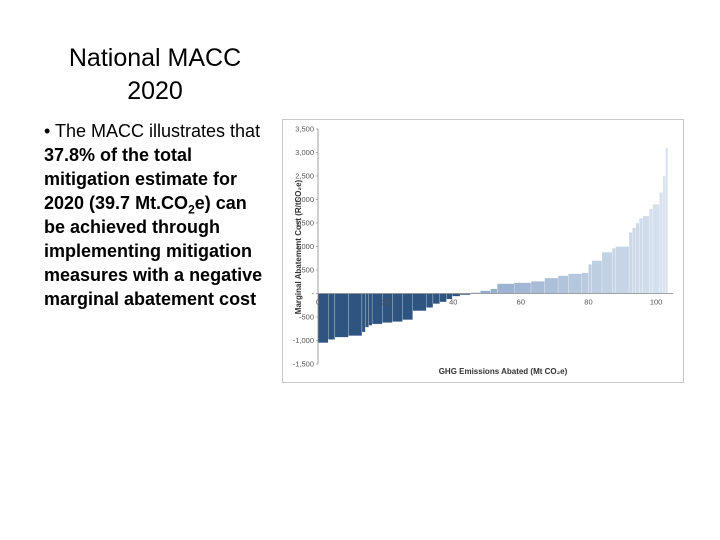  Describe the element at coordinates (155, 58) in the screenshot. I see `slide-title-line1: National MACC` at that location.